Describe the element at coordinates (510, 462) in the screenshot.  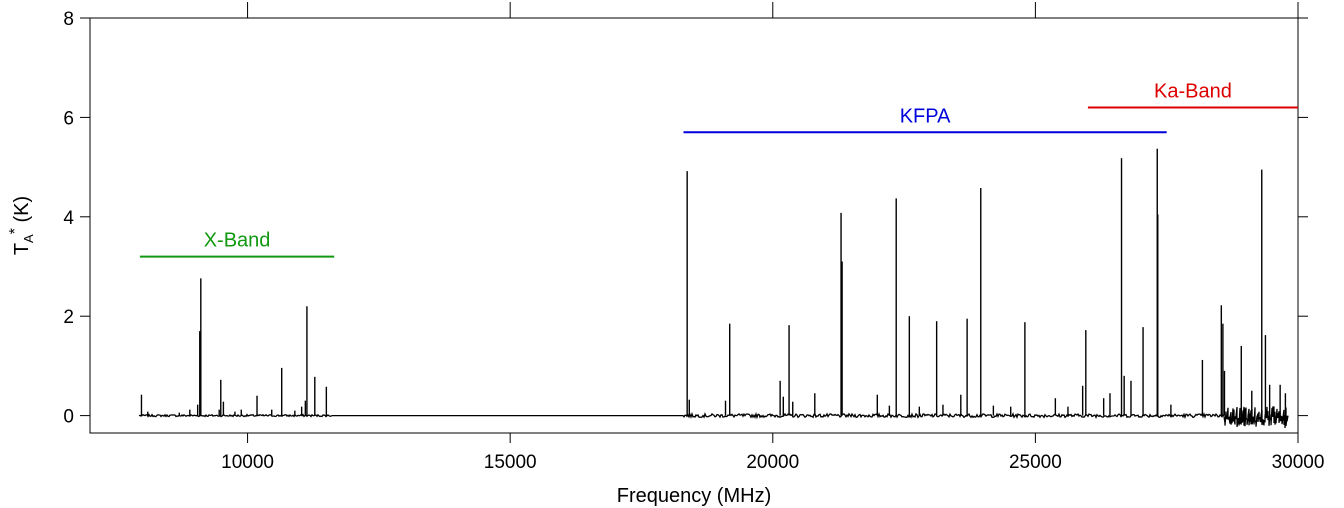
I see `x-tick-label: 15000` at that location.